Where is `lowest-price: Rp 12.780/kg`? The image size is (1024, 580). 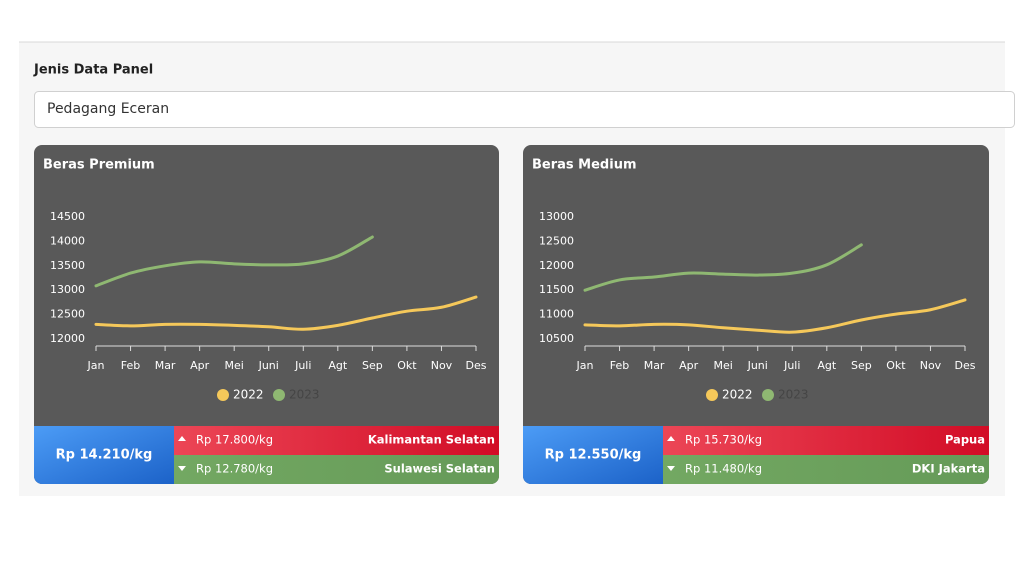
lowest-price: Rp 12.780/kg is located at coordinates (234, 469).